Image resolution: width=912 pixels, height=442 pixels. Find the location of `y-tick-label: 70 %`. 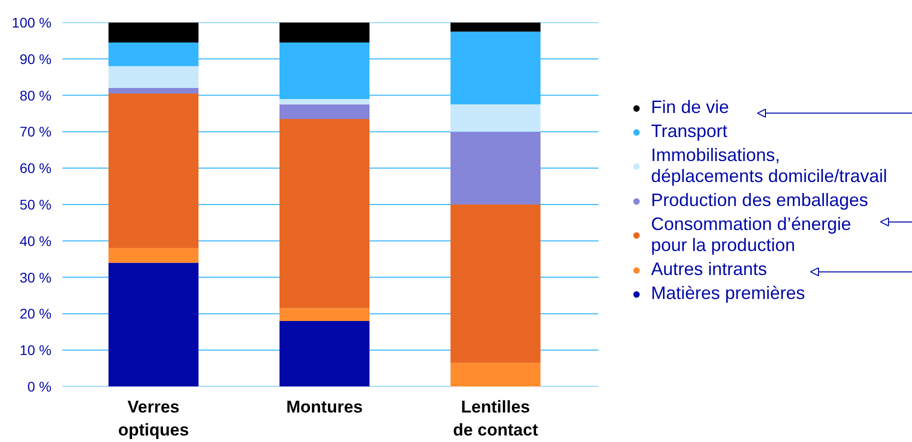

y-tick-label: 70 % is located at coordinates (36, 132).